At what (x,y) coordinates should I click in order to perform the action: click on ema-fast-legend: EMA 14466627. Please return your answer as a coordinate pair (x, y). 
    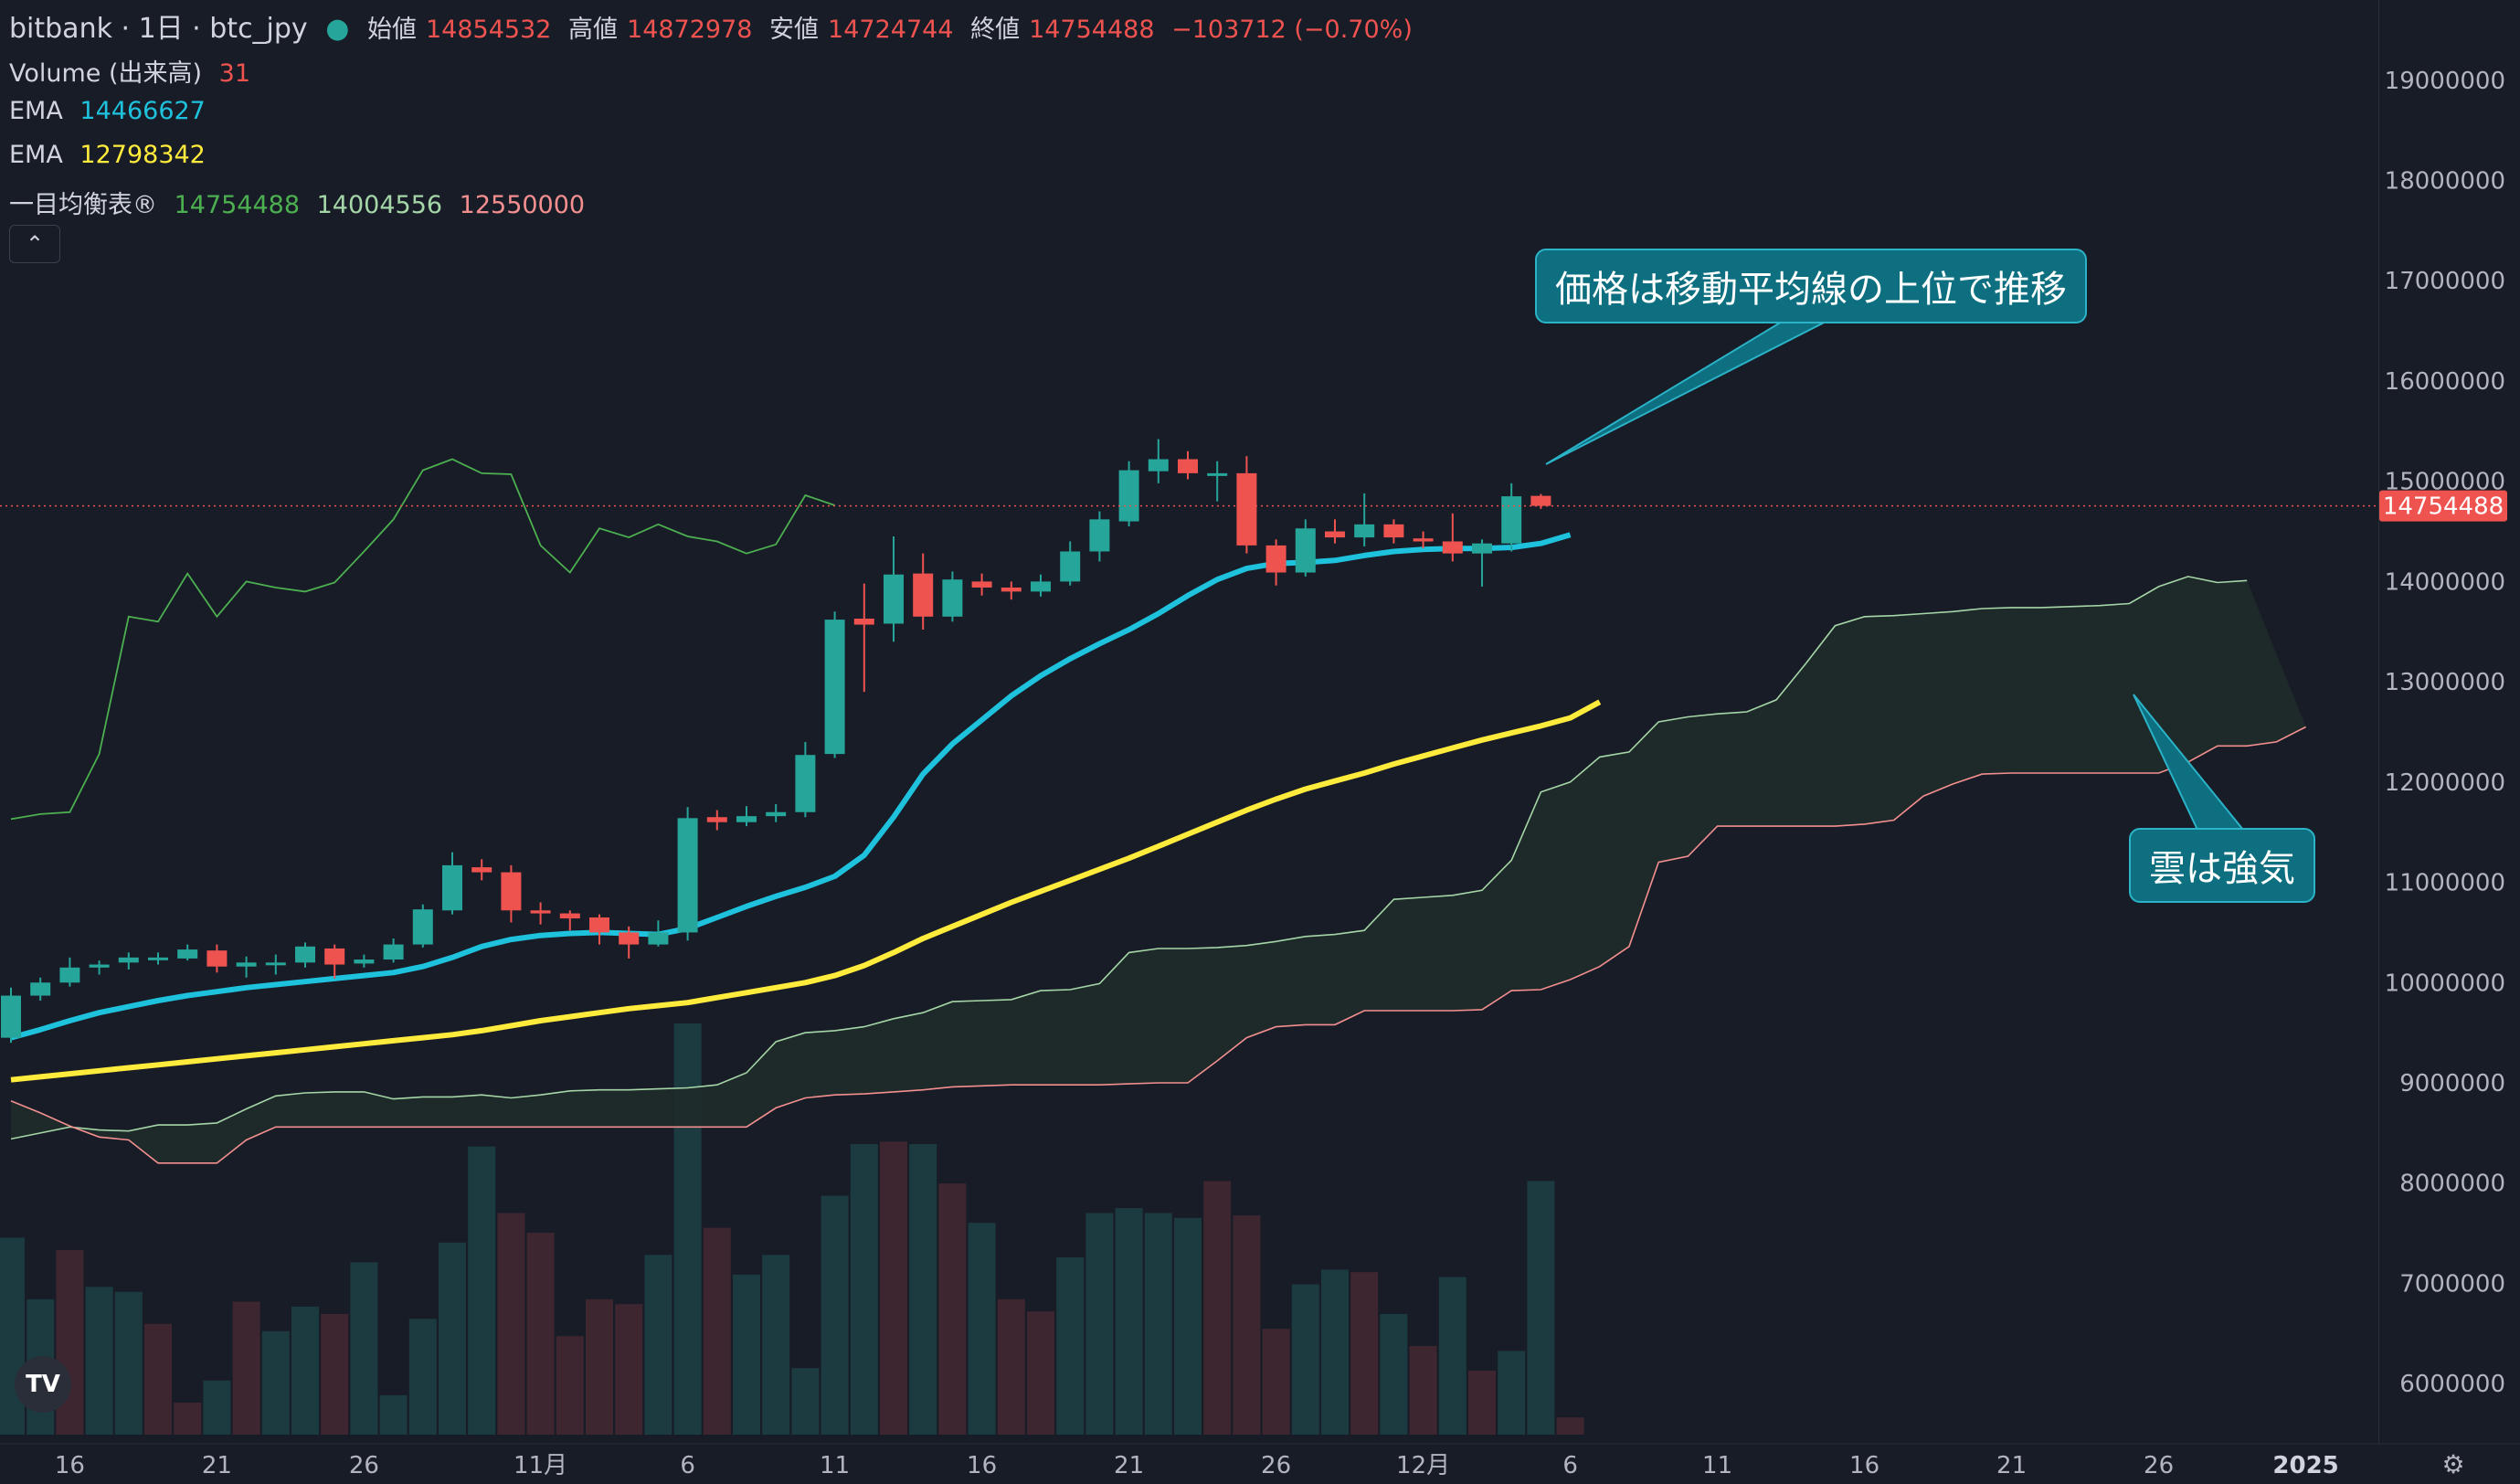
    Looking at the image, I should click on (112, 111).